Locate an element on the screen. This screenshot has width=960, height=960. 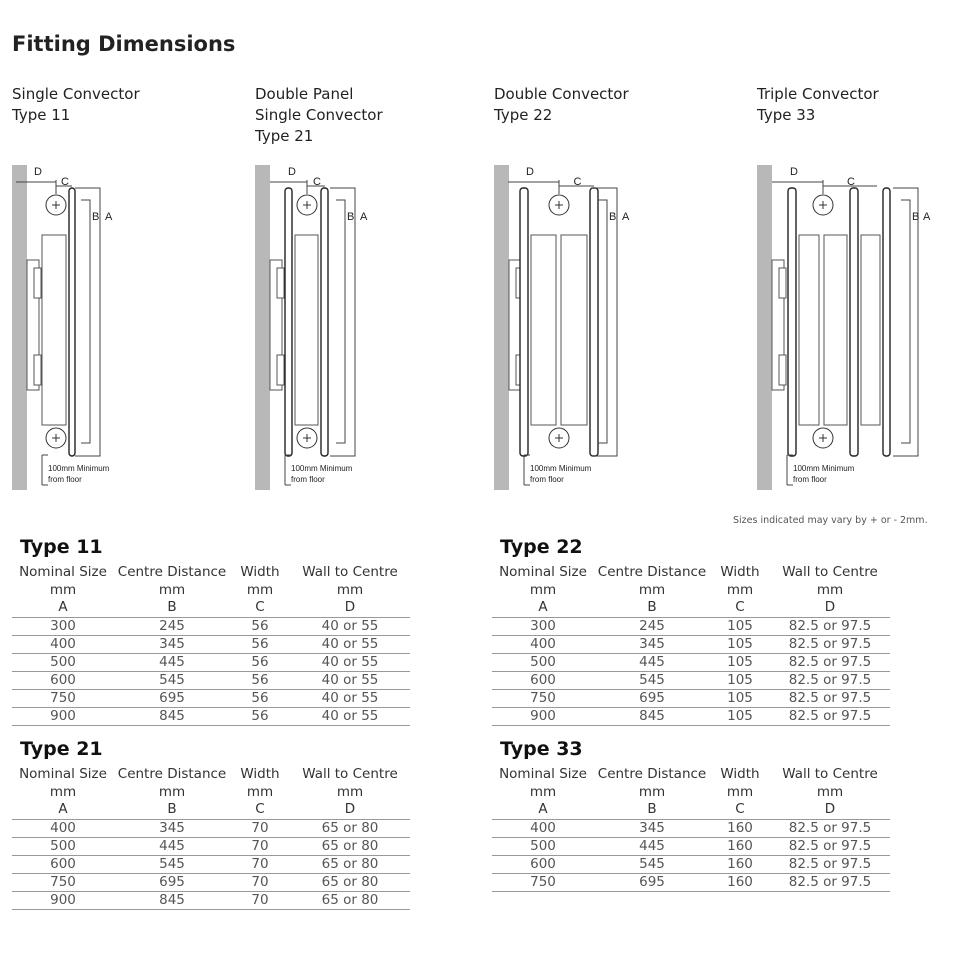
diagram-title-type22: Double Convector Type 22 is located at coordinates (561, 105).